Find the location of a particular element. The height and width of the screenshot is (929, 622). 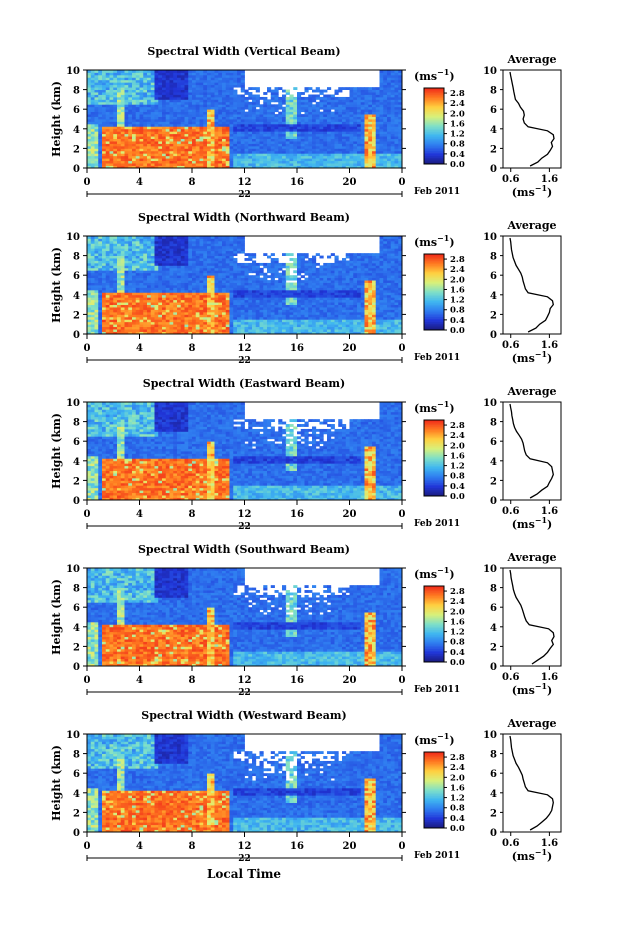

colorbar-tick-label: 2.0 is located at coordinates (457, 114).